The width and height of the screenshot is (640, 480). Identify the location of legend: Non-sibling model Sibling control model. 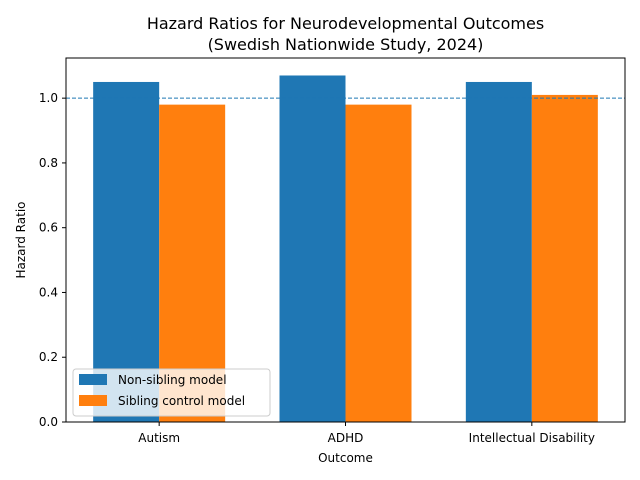
(171, 392).